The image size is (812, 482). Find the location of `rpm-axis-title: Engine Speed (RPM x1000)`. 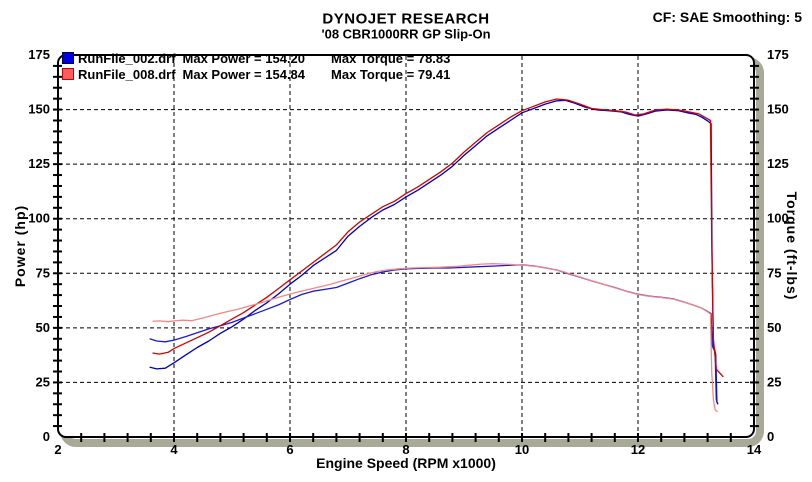

rpm-axis-title: Engine Speed (RPM x1000) is located at coordinates (406, 463).